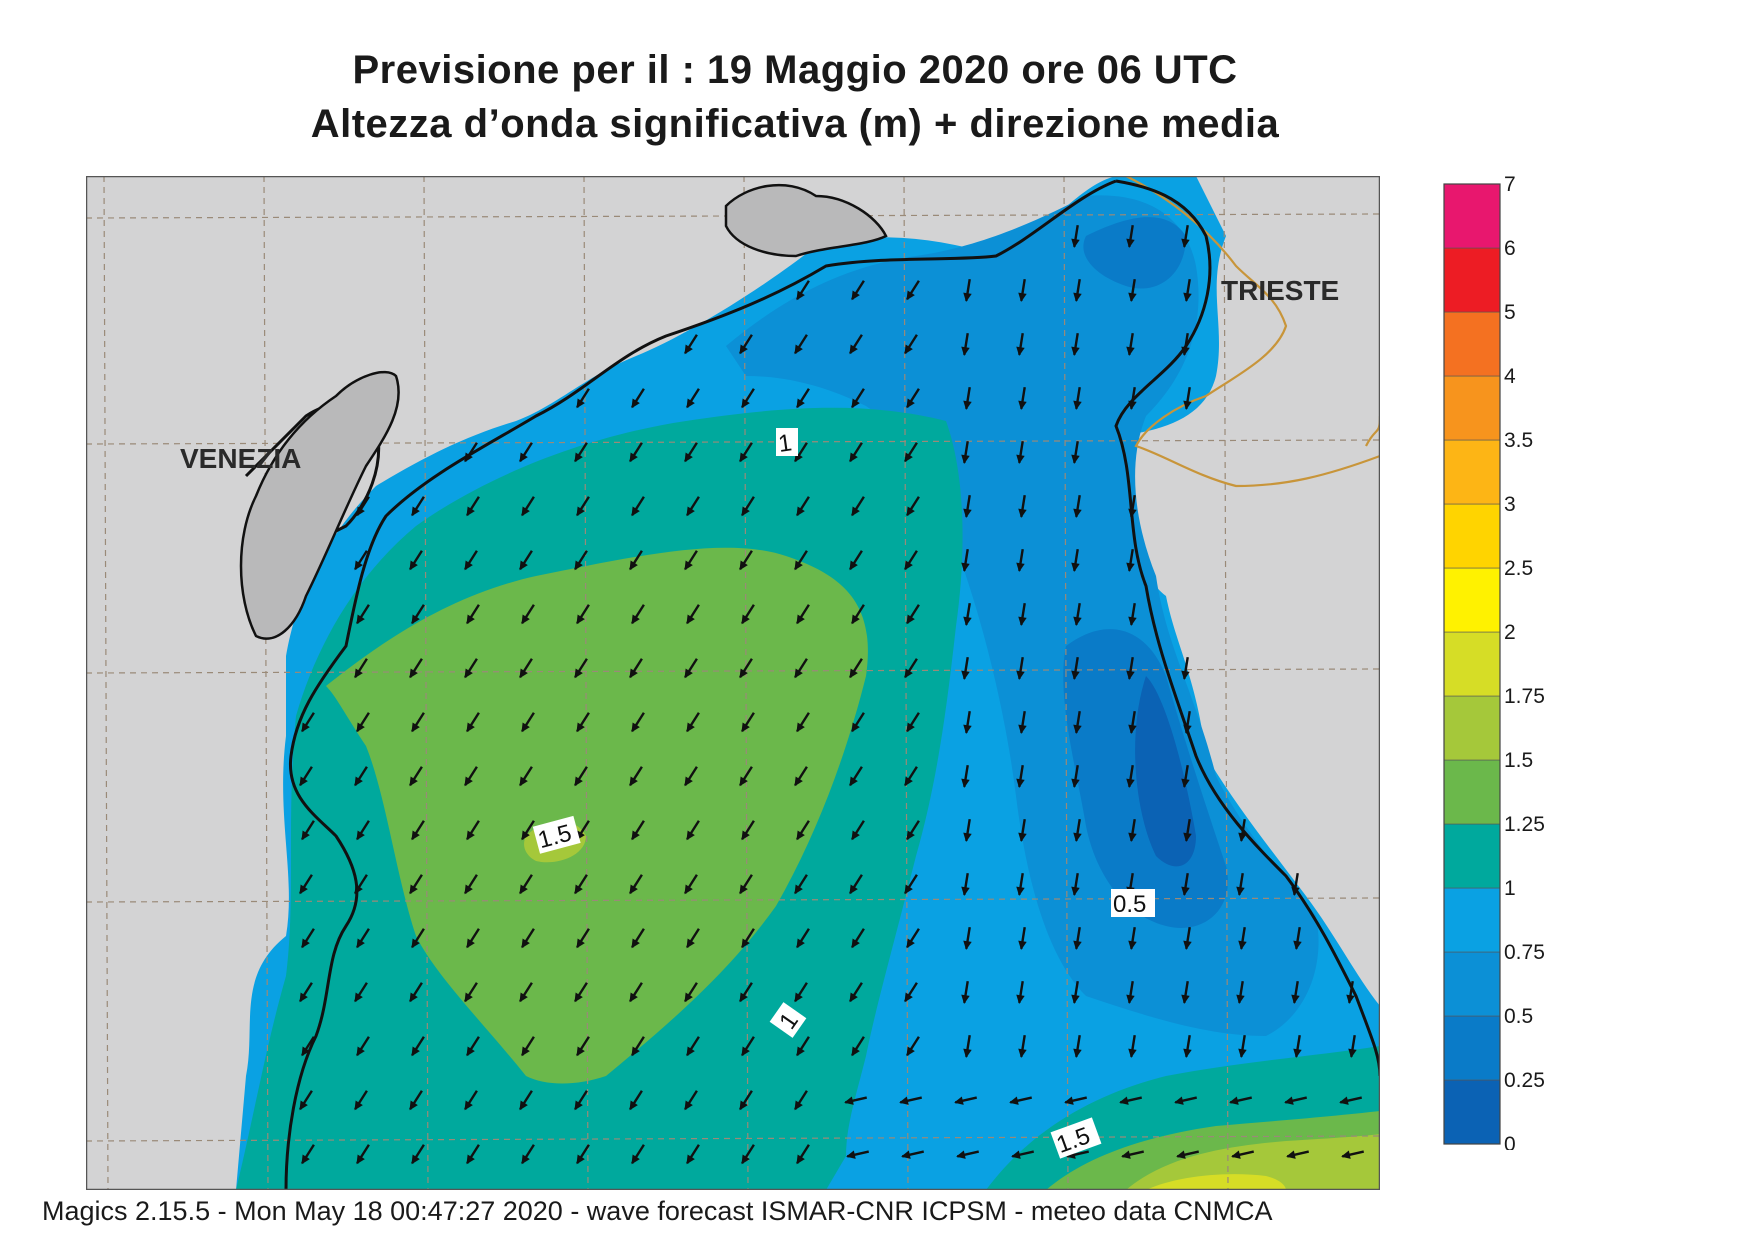 The width and height of the screenshot is (1755, 1242). I want to click on legend-swatches, so click(1472, 664).